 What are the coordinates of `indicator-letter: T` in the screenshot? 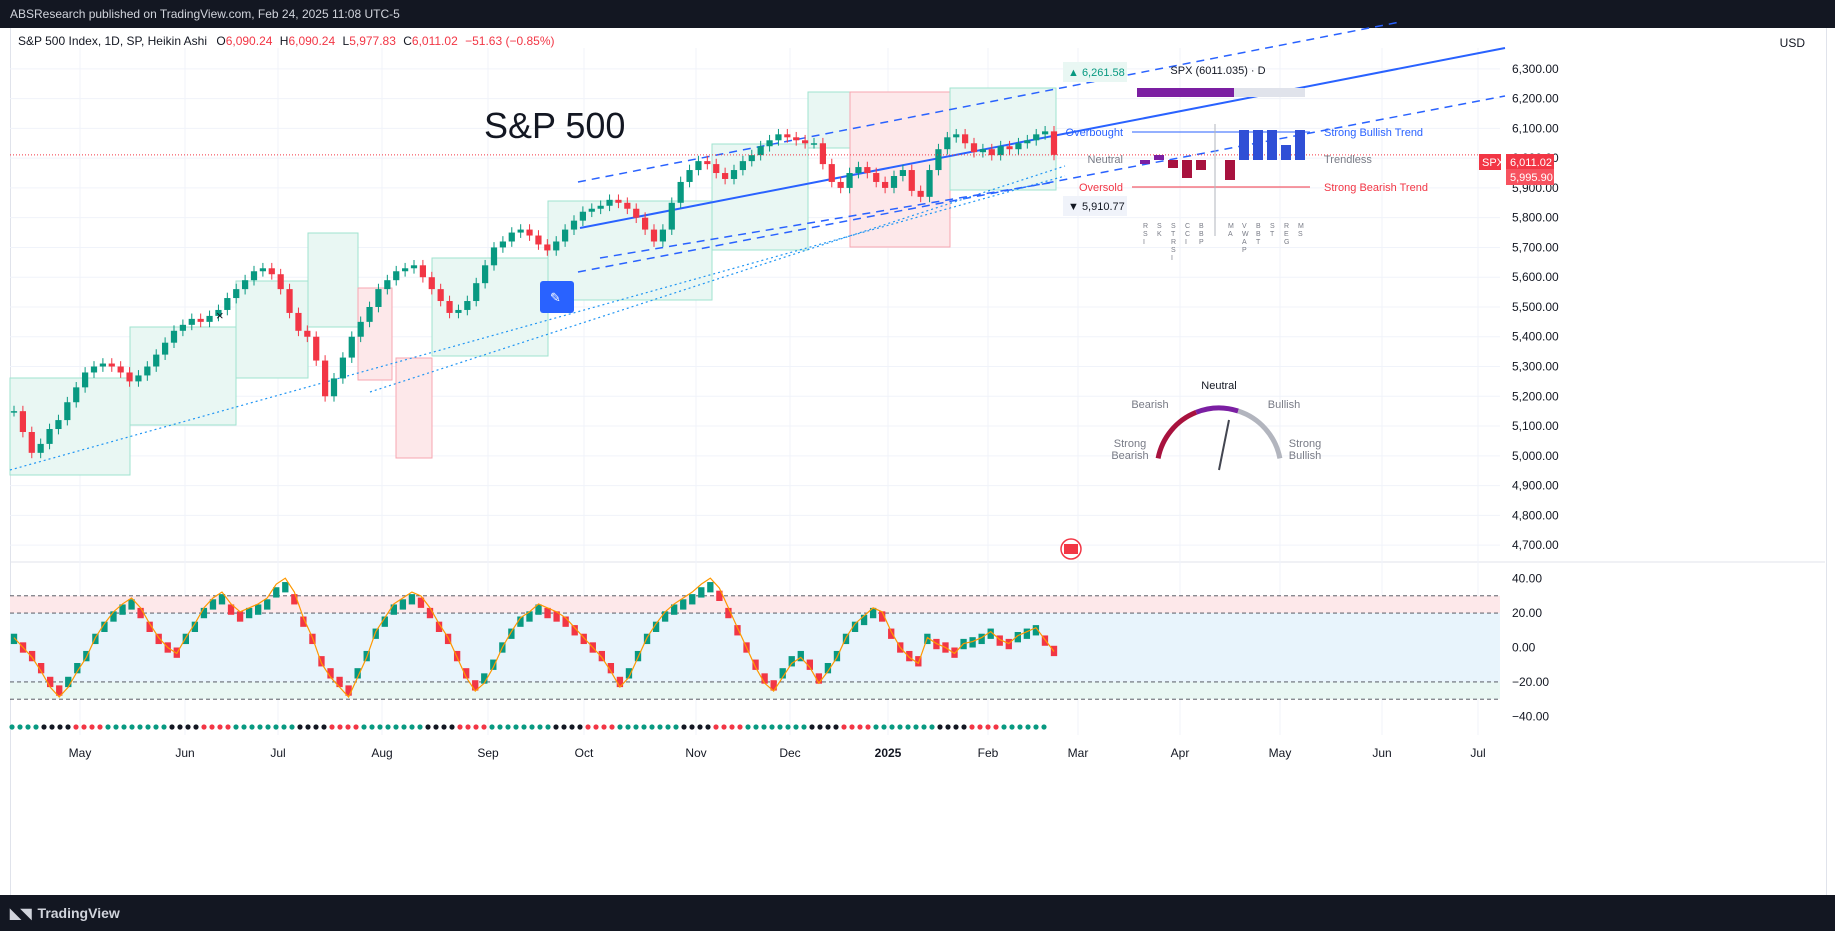 It's located at (1173, 234).